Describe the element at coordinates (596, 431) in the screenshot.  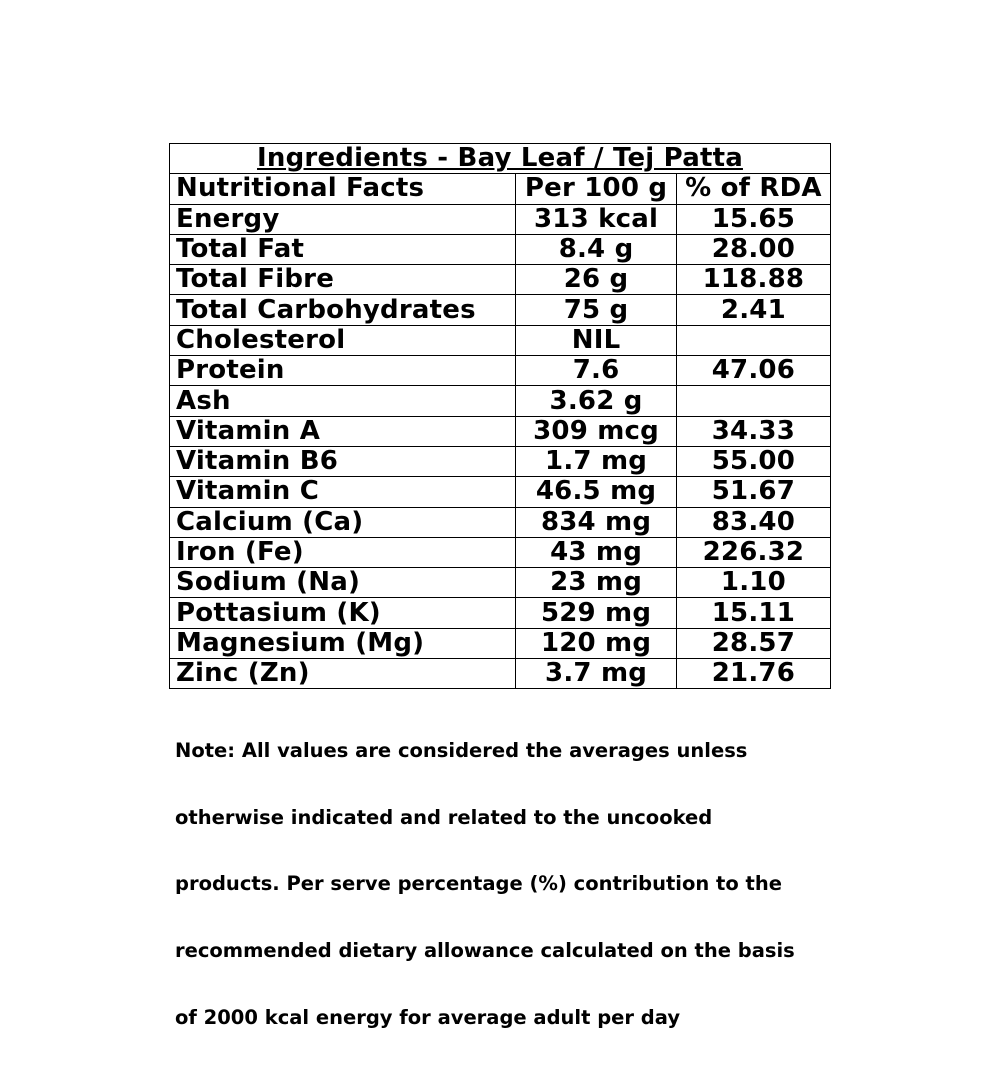
I see `per-100g-cell: 309 mcg` at that location.